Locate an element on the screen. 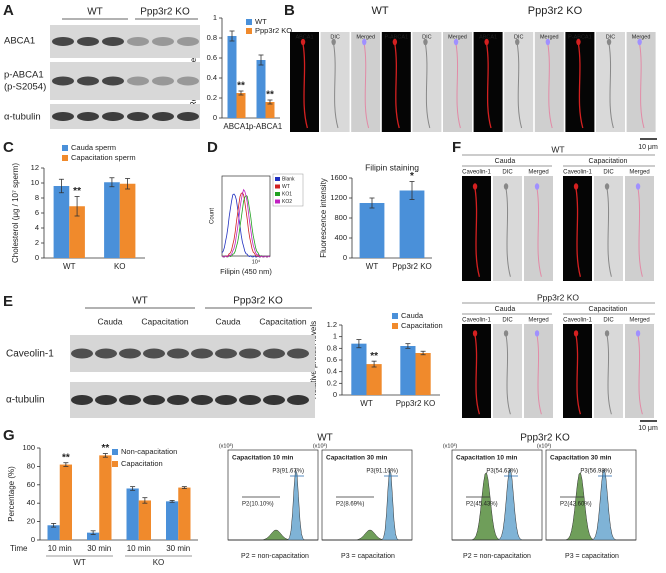 The image size is (666, 573). x-axis-label: Time is located at coordinates (19, 548).